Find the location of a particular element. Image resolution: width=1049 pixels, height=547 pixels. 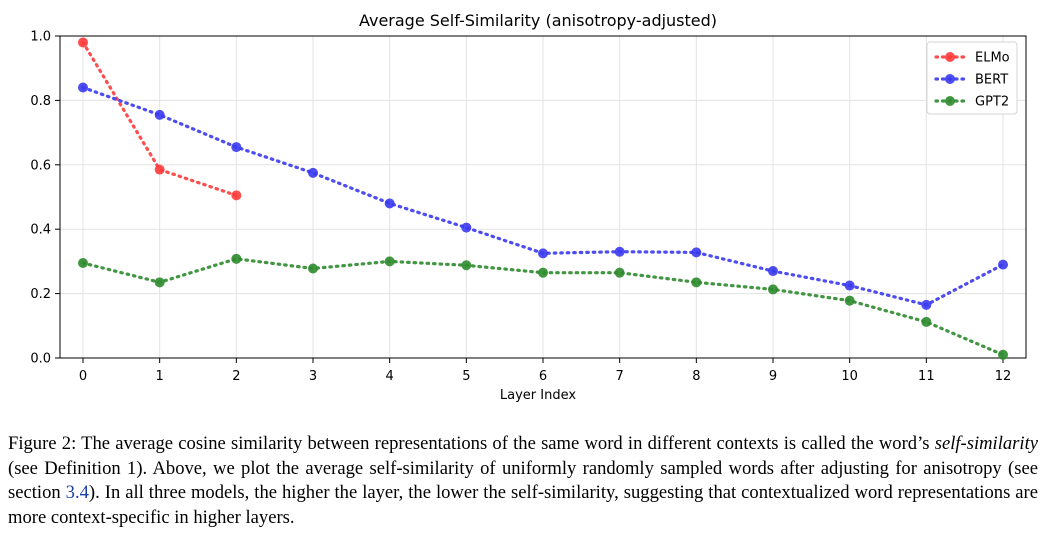

y-tick-label: 0.0 is located at coordinates (40, 359).